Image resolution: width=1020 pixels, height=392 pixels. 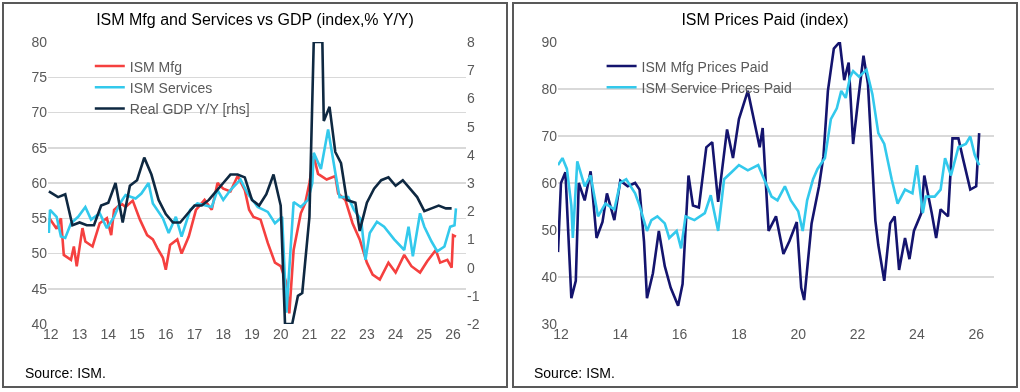 I want to click on chart-title: ISM Mfg and Services vs GDP (index,% Y/Y), so click(x=255, y=19).